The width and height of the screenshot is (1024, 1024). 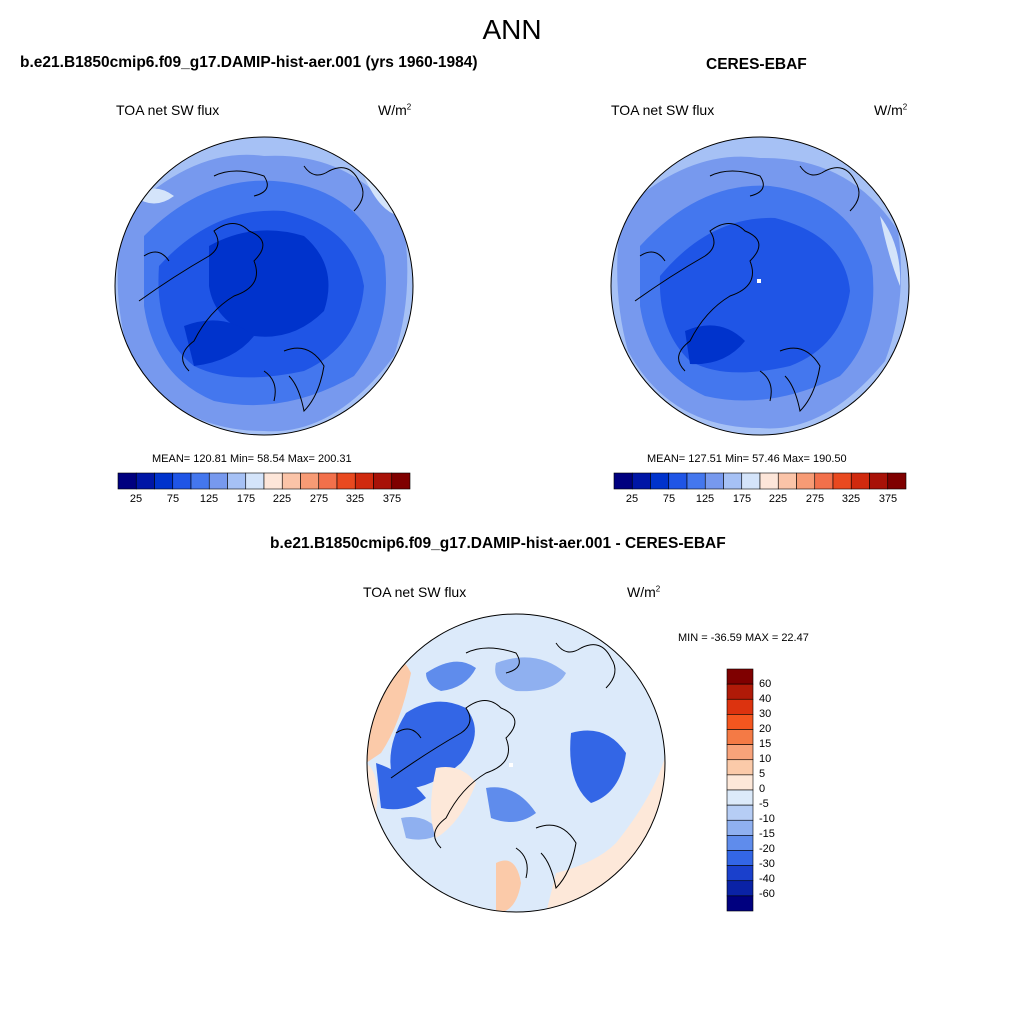 What do you see at coordinates (355, 499) in the screenshot?
I see `model-tick: 325` at bounding box center [355, 499].